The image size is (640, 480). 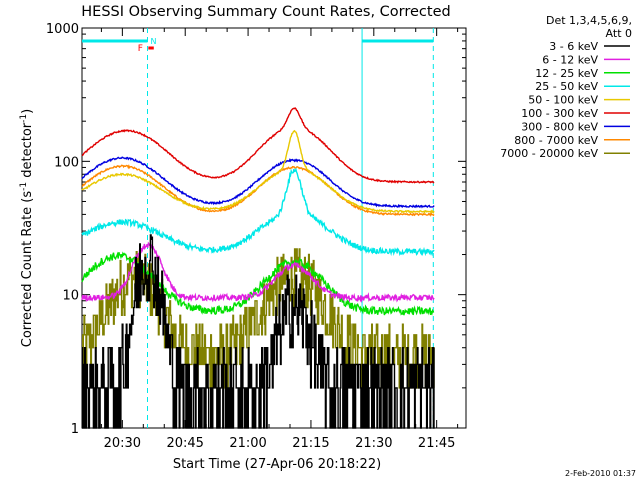 What do you see at coordinates (619, 33) in the screenshot?
I see `legend-title: Att 0` at bounding box center [619, 33].